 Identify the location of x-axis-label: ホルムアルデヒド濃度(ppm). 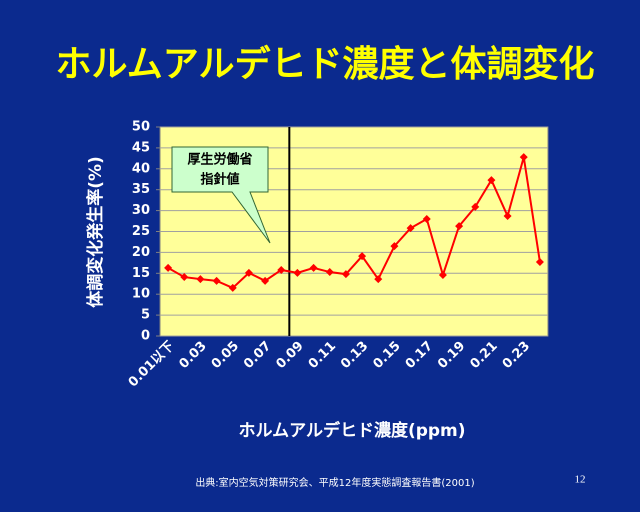
(351, 430).